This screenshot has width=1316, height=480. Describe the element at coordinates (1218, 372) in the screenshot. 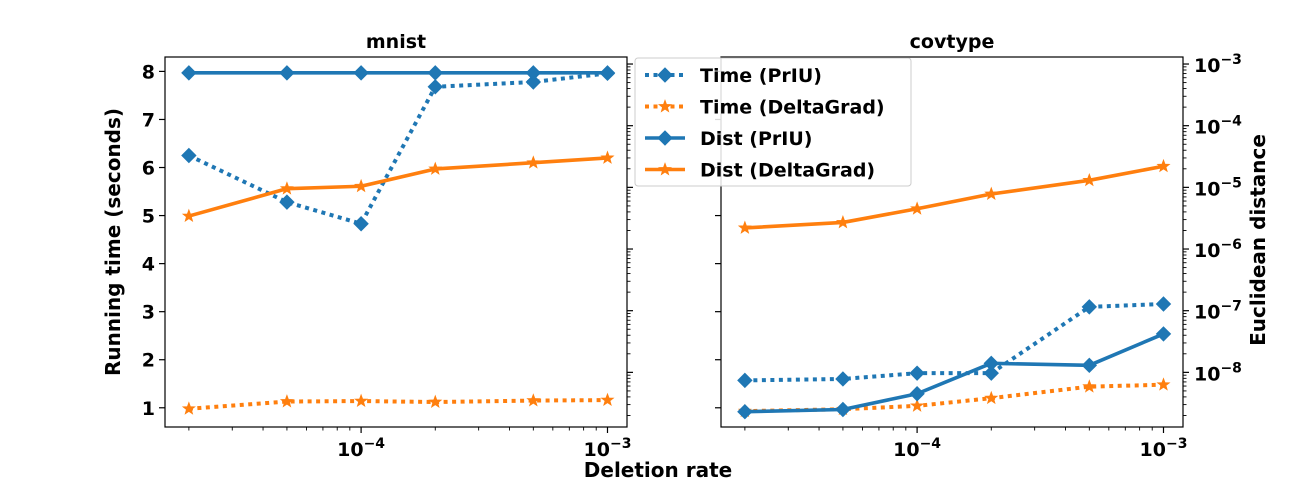

I see `covtype-right-y-tick-label: 10⁻⁸` at that location.